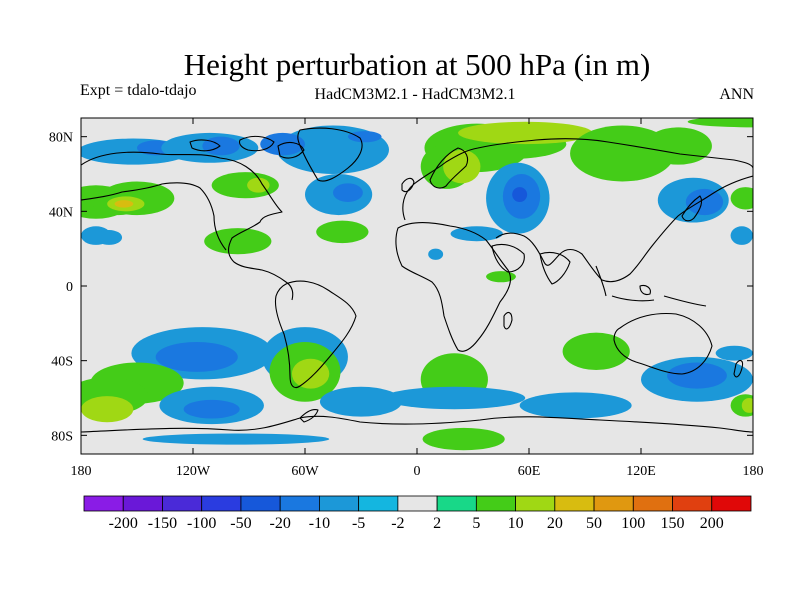  I want to click on colorbar-label: 200, so click(712, 523).